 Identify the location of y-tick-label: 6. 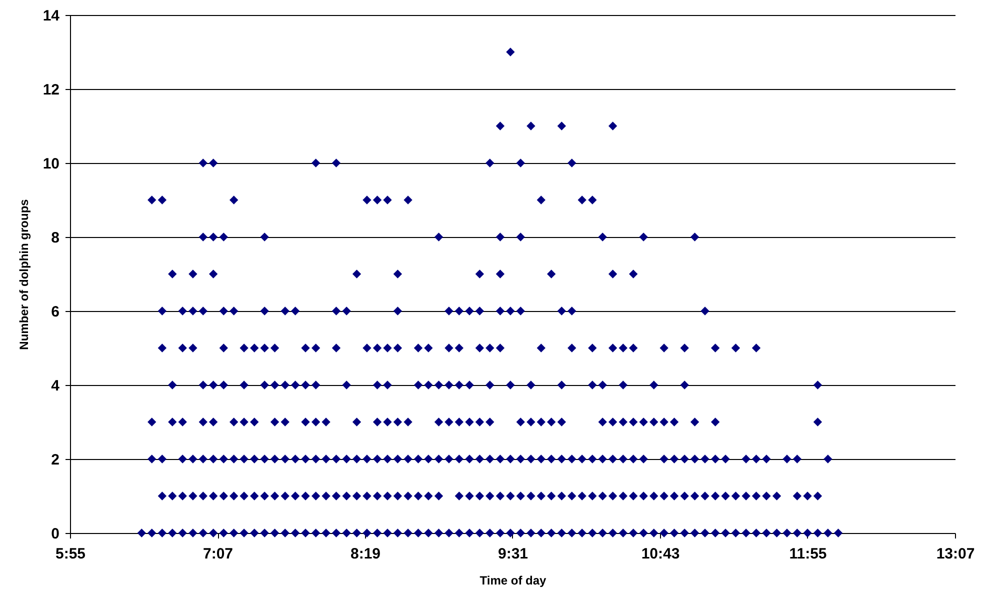
(55, 312).